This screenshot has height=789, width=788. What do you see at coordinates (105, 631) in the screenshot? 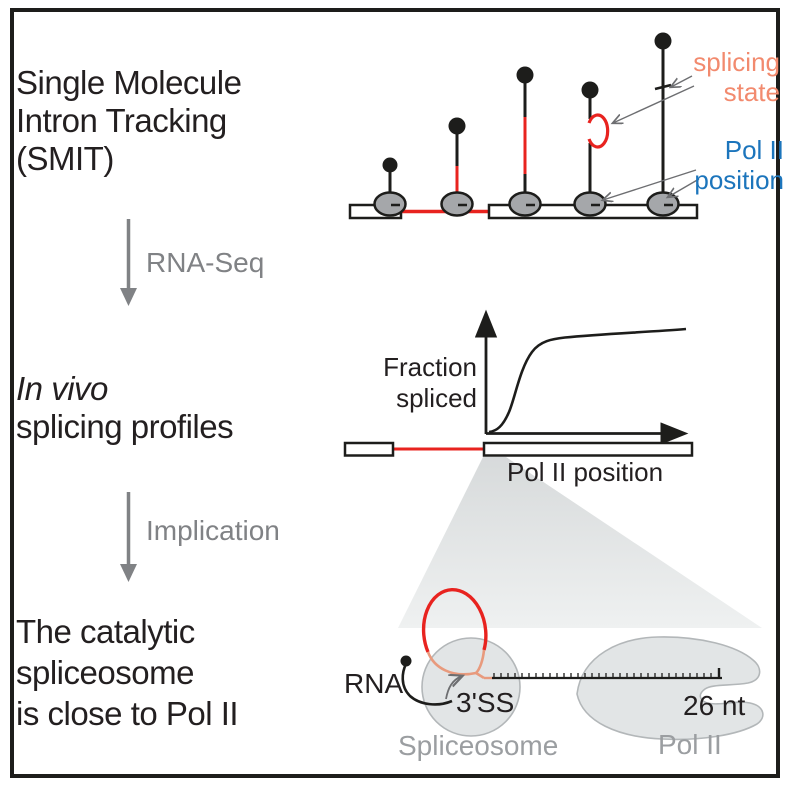
I see `conclusion-line: The catalytic` at bounding box center [105, 631].